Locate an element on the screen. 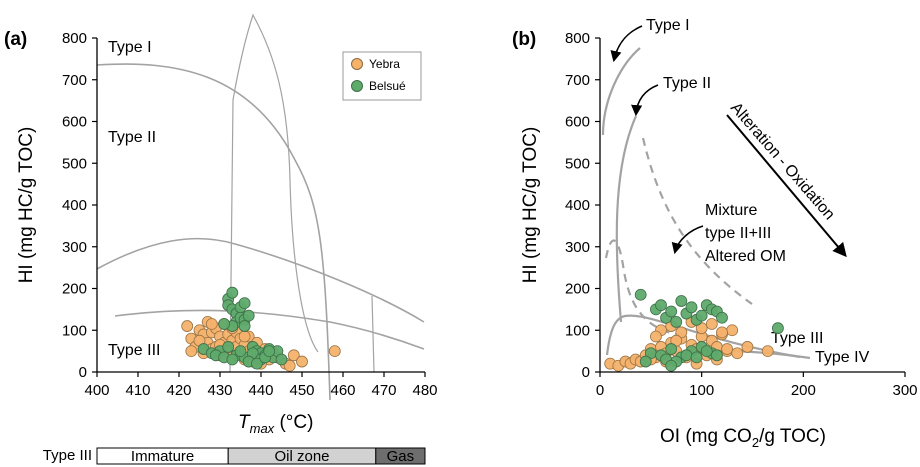 This screenshot has width=920, height=467. panel-b-y-axis-title: HI (mg HC/g TOC) is located at coordinates (530, 205).